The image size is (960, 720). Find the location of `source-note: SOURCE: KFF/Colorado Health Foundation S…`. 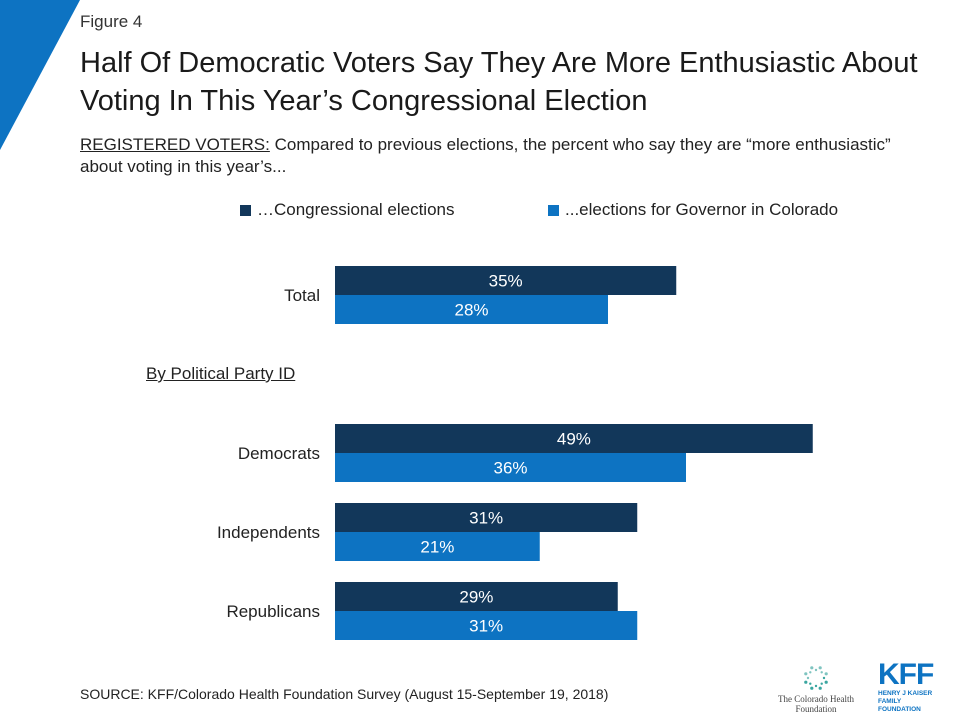

source-note: SOURCE: KFF/Colorado Health Foundation S… is located at coordinates (344, 694).